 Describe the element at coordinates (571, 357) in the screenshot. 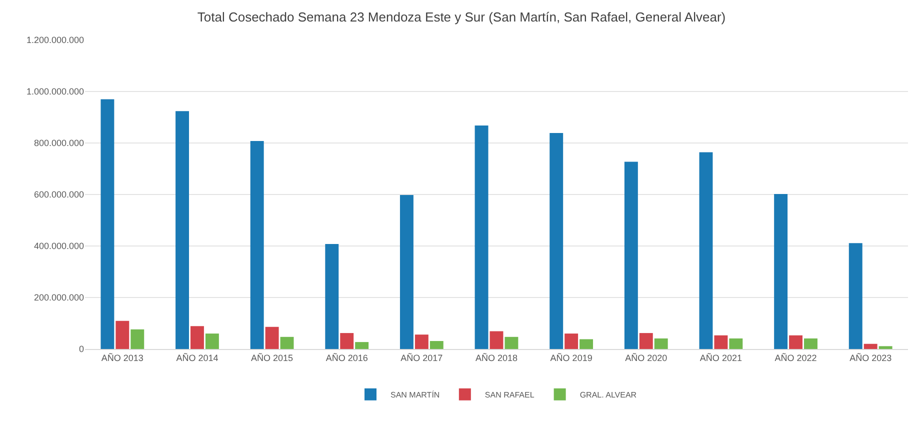

I see `x-tick-label: AÑO 2019` at that location.